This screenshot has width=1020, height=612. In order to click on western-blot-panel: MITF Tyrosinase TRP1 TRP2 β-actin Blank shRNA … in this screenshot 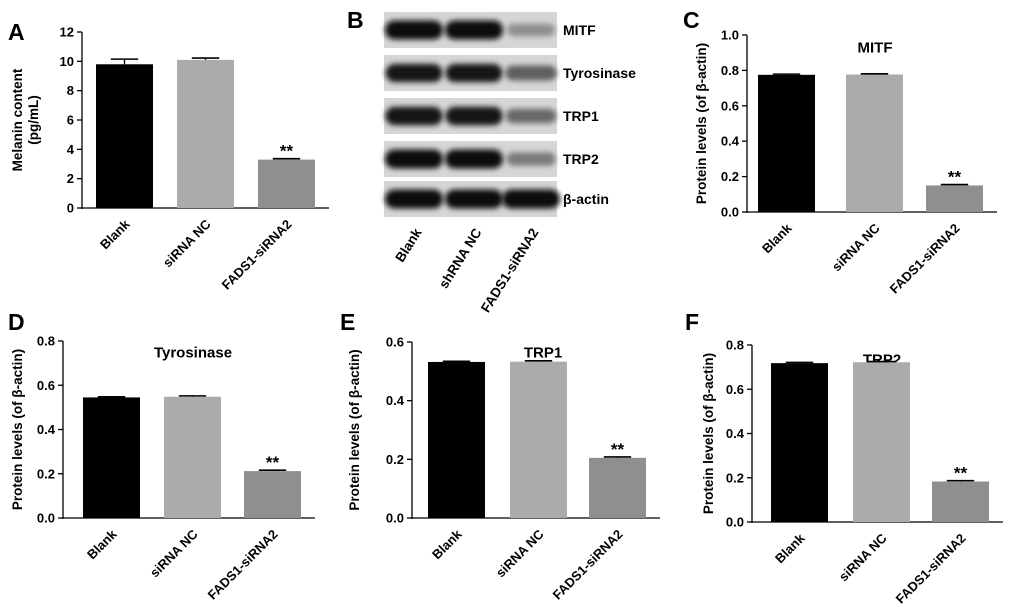, I will do `click(510, 163)`.